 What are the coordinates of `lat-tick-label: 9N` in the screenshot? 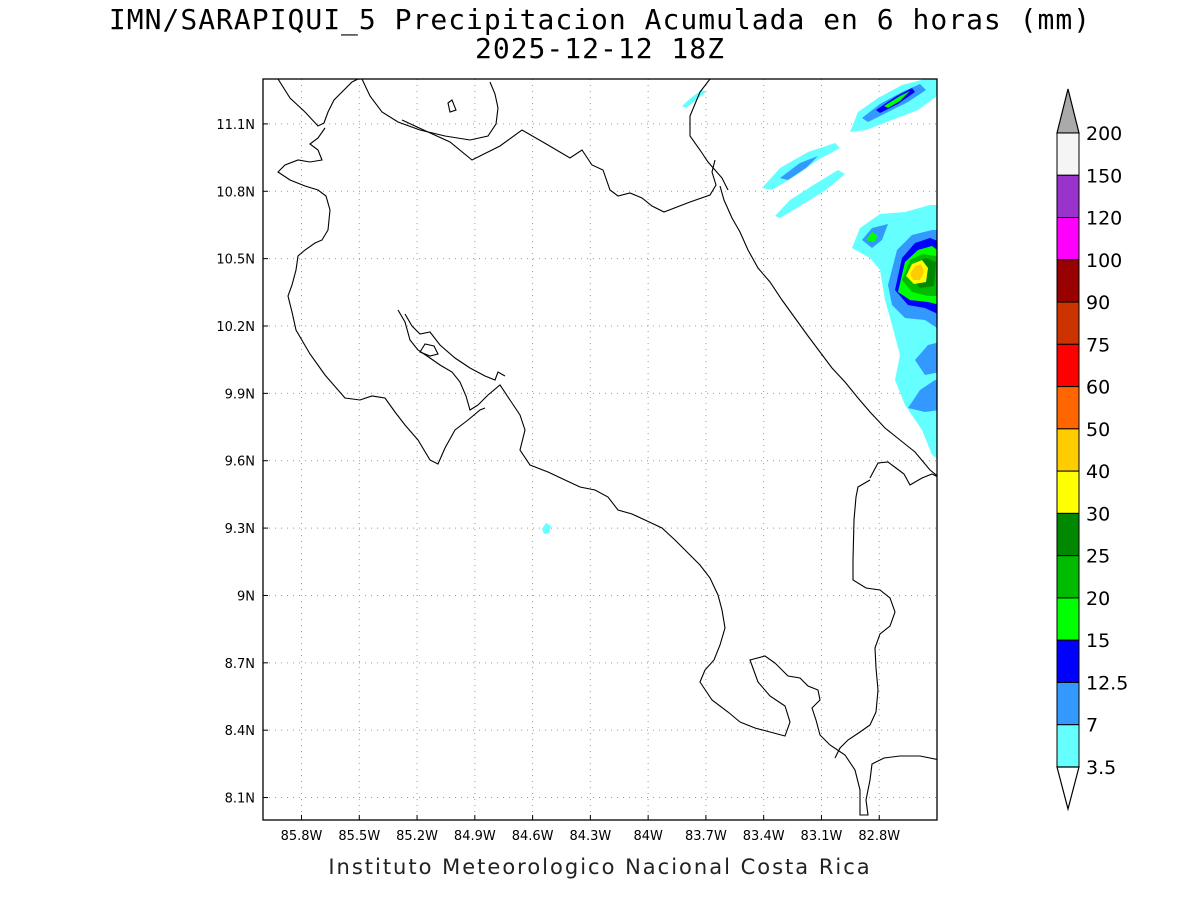 It's located at (246, 596).